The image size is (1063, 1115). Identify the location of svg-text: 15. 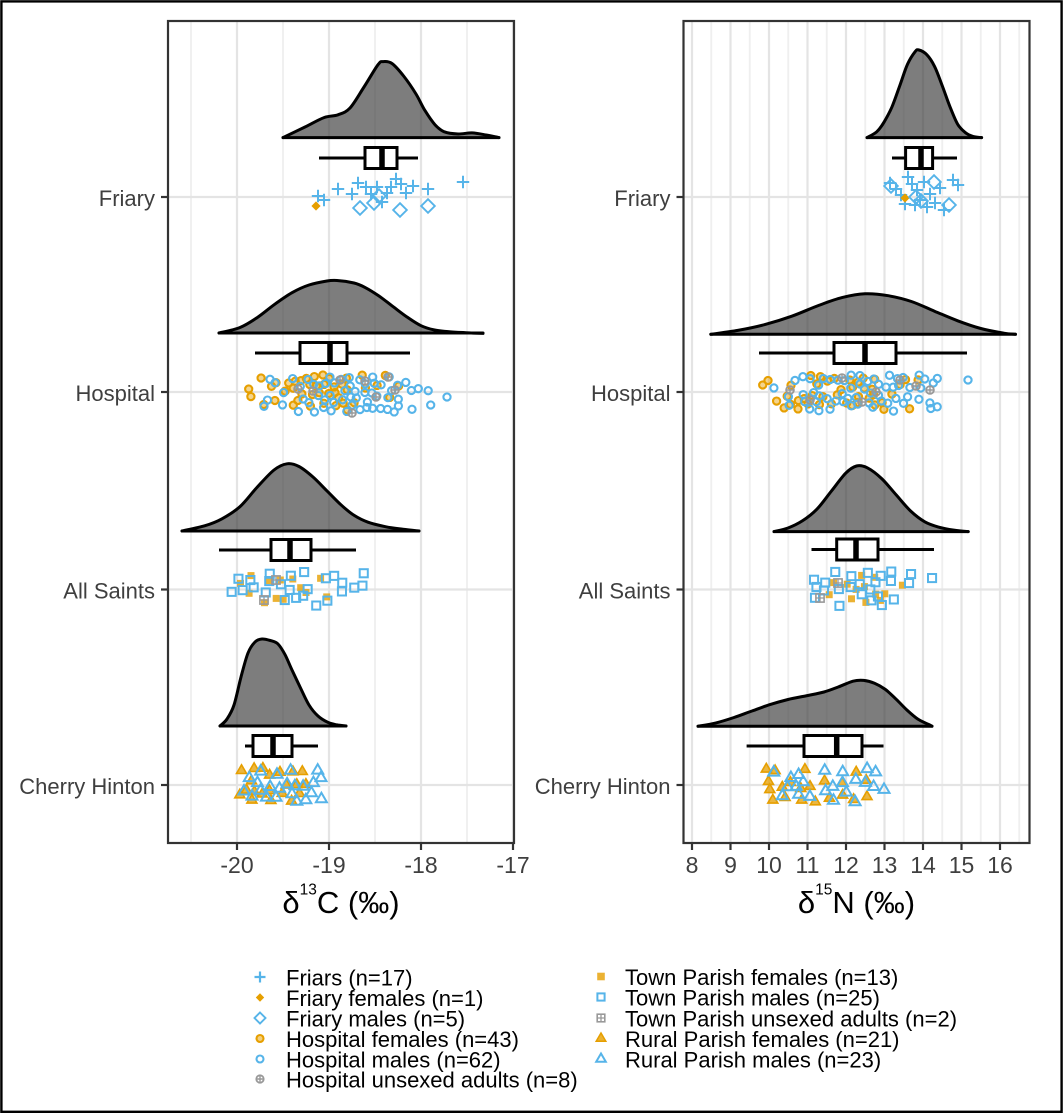
(962, 865).